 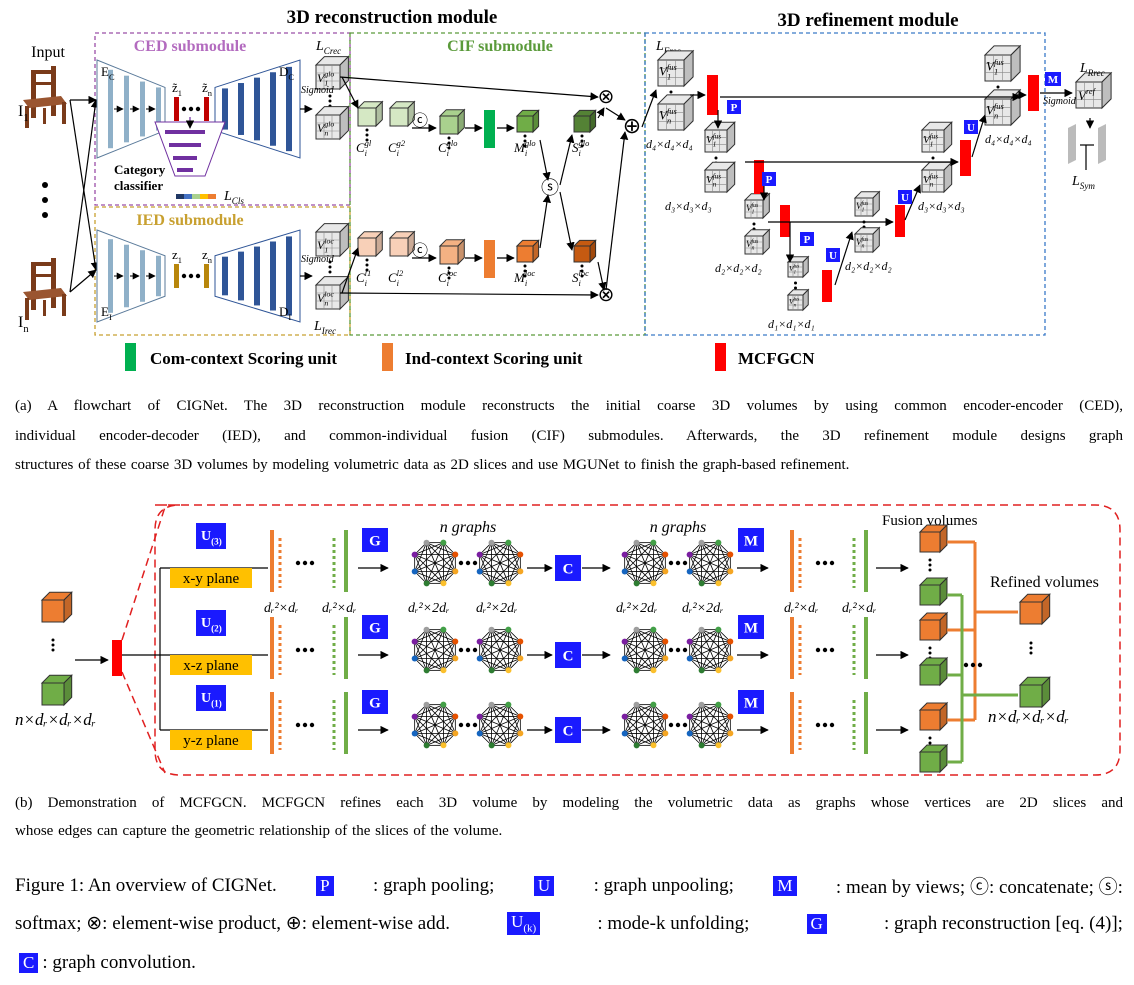 What do you see at coordinates (530, 928) in the screenshot?
I see `box-subscript: (k)` at bounding box center [530, 928].